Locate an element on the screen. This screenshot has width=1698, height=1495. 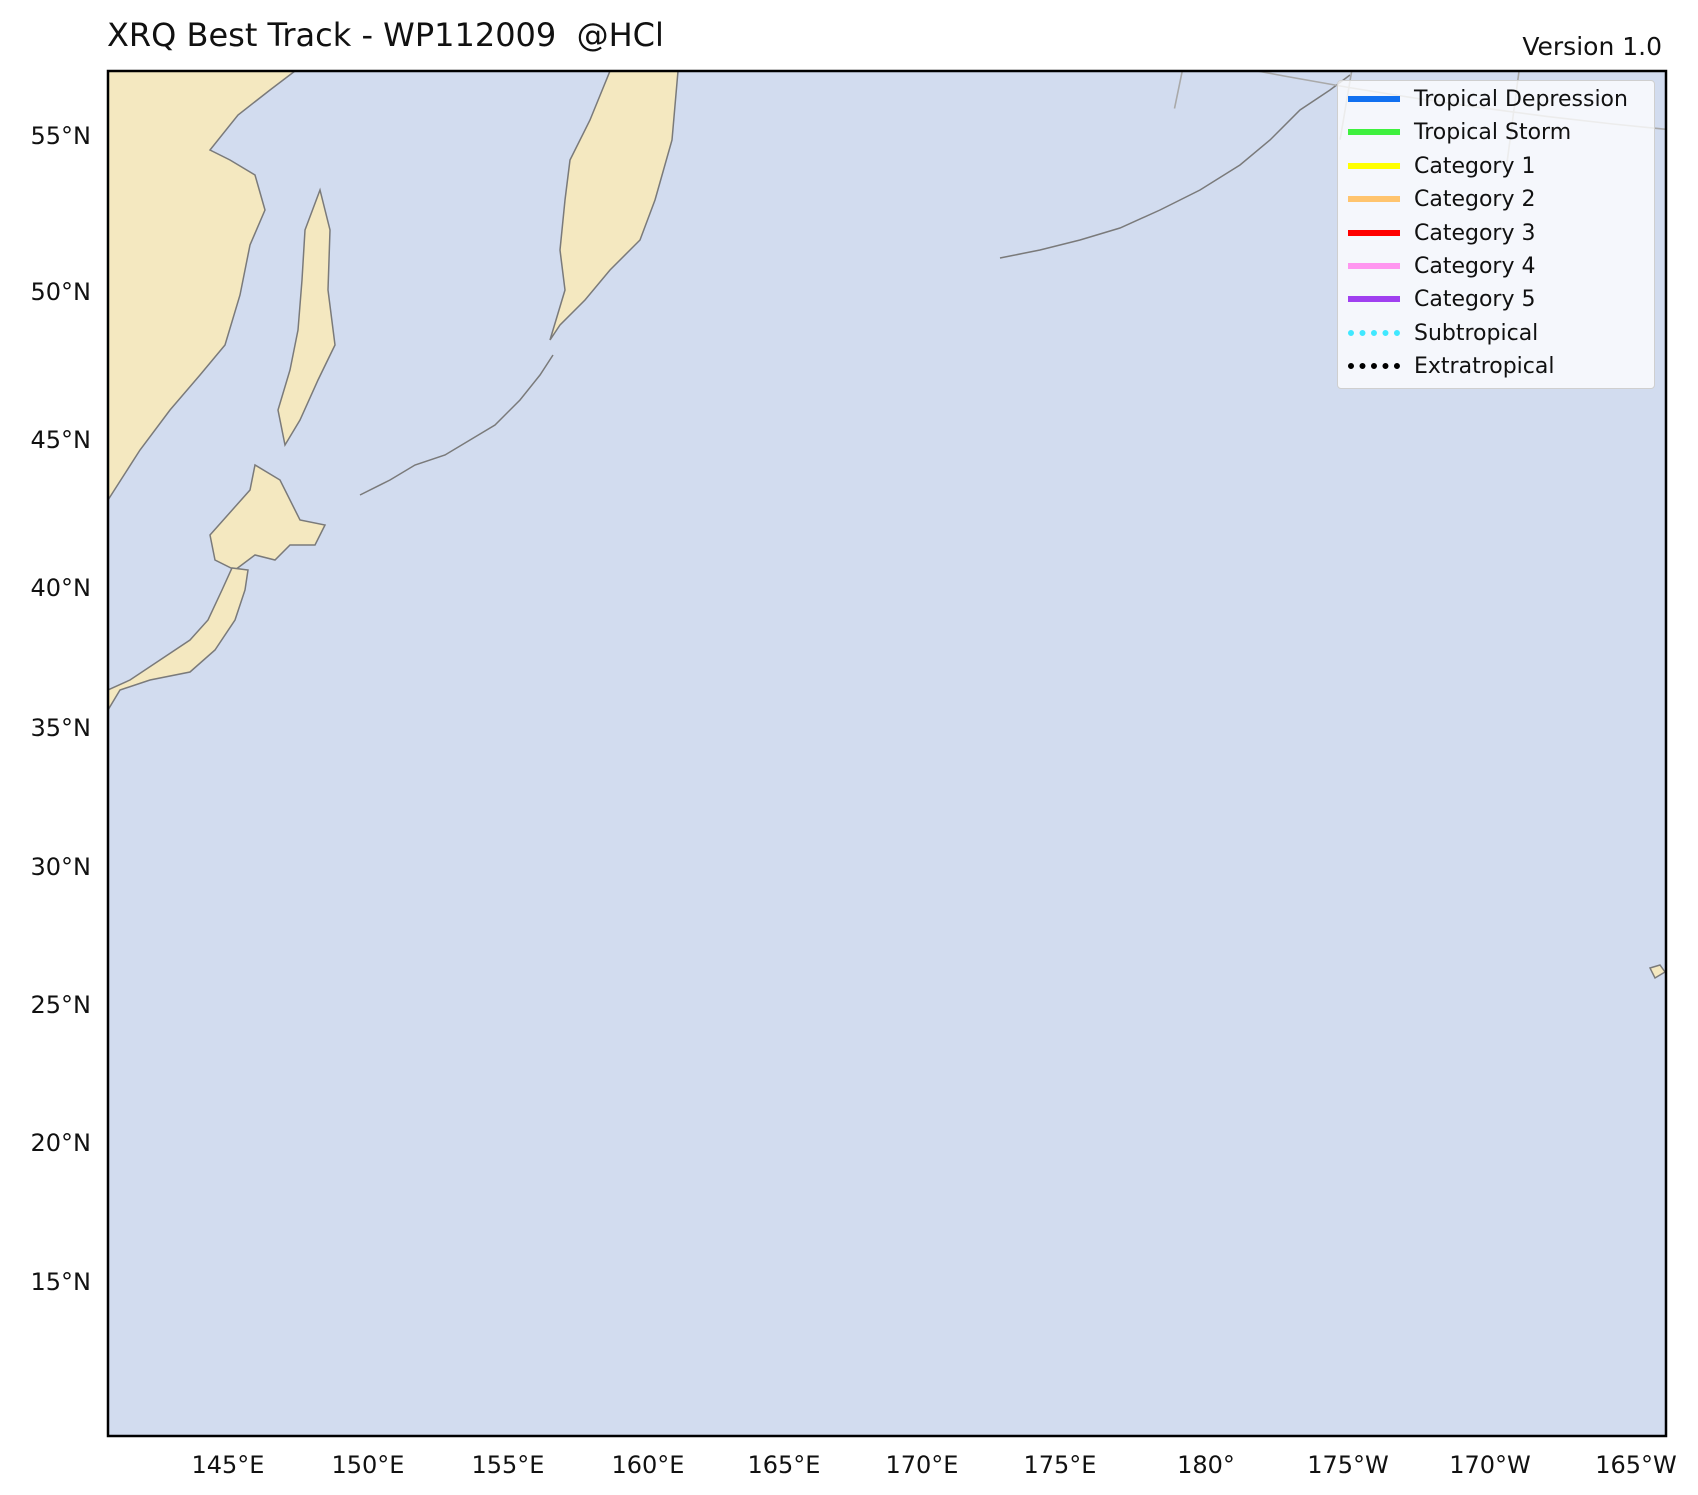
lon-label: 180° is located at coordinates (1206, 1465).